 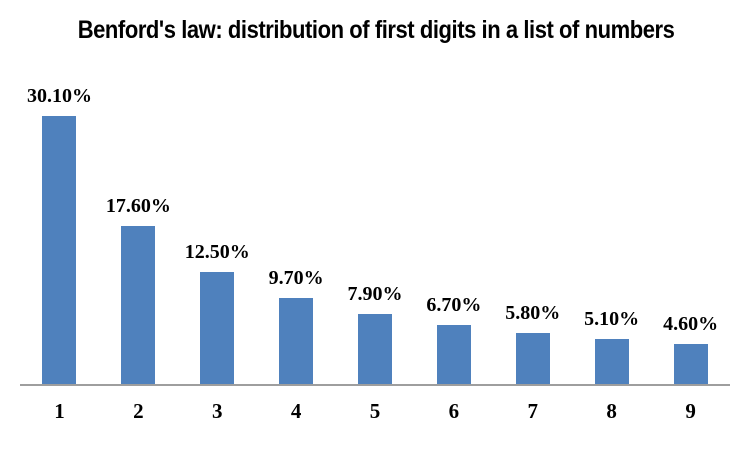 What do you see at coordinates (690, 411) in the screenshot?
I see `x-tick-label: 9` at bounding box center [690, 411].